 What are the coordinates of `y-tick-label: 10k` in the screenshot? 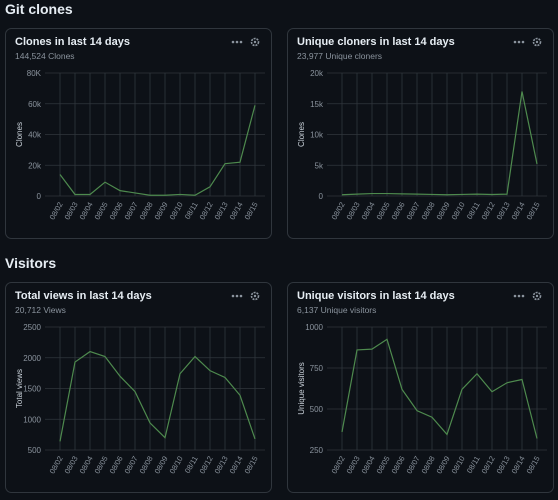 It's located at (317, 135).